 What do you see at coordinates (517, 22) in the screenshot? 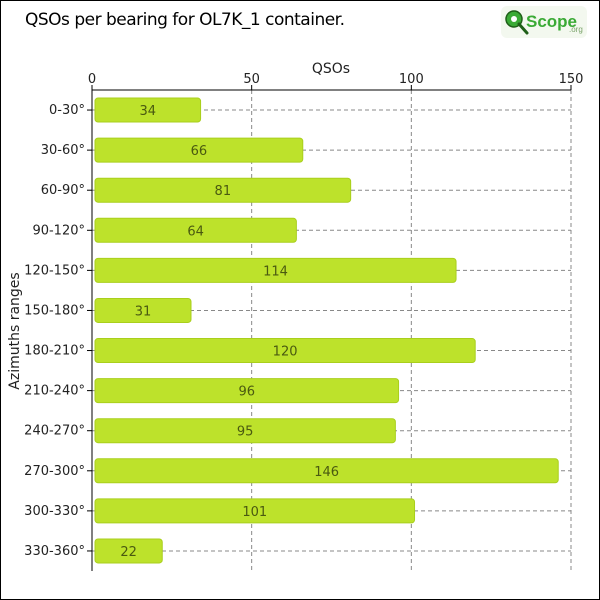
I see `magnifier-q-icon` at bounding box center [517, 22].